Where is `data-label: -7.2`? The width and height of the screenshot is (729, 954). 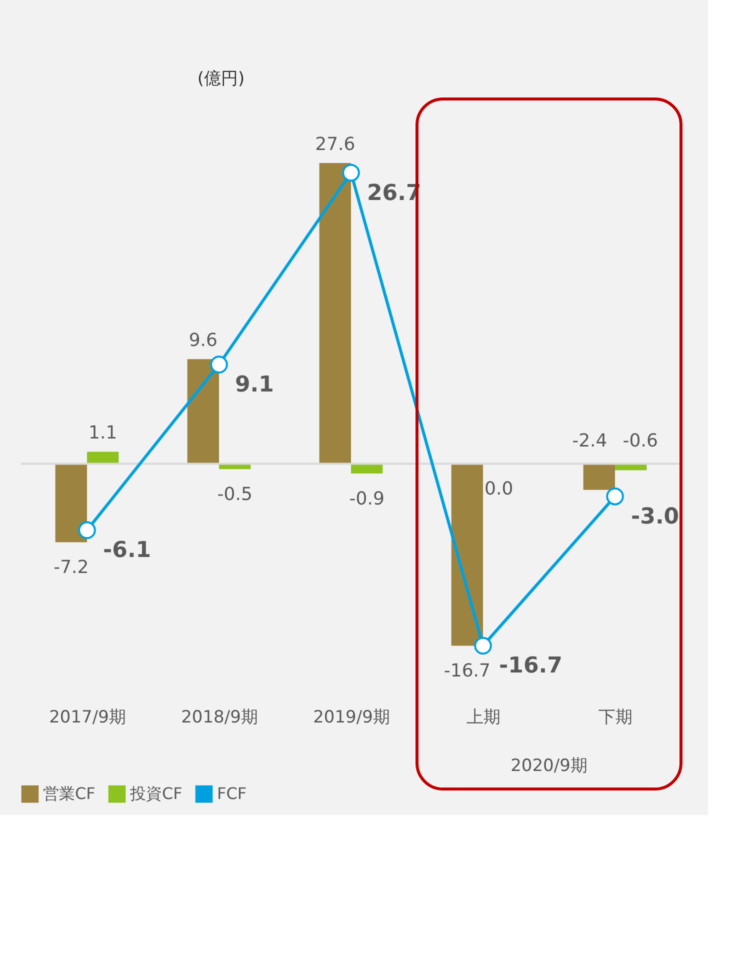 data-label: -7.2 is located at coordinates (71, 567).